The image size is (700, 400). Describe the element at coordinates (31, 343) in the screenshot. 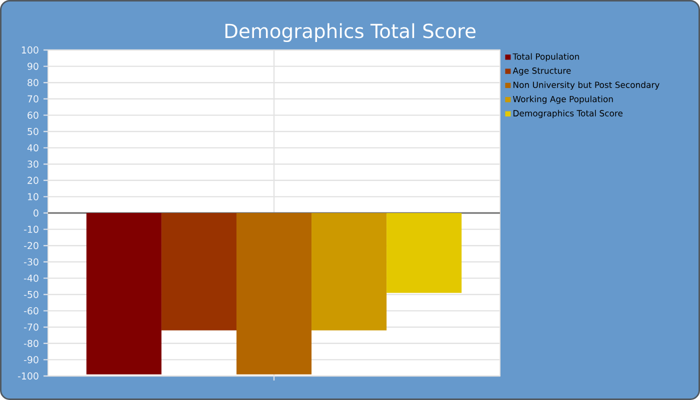

I see `y-tick-label: -80` at that location.